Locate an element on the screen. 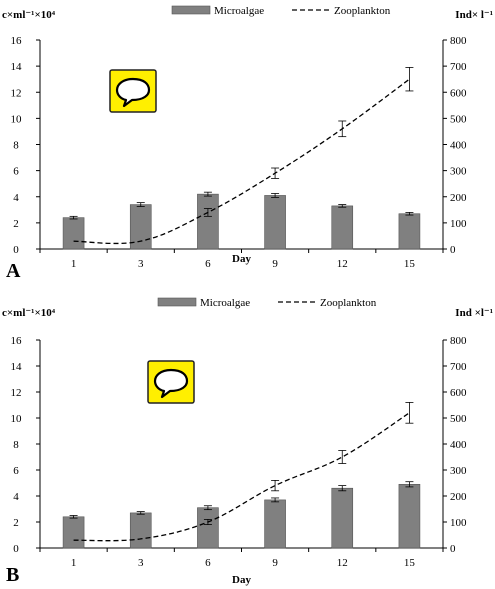 This screenshot has height=589, width=495. panel-label: B is located at coordinates (12, 575).